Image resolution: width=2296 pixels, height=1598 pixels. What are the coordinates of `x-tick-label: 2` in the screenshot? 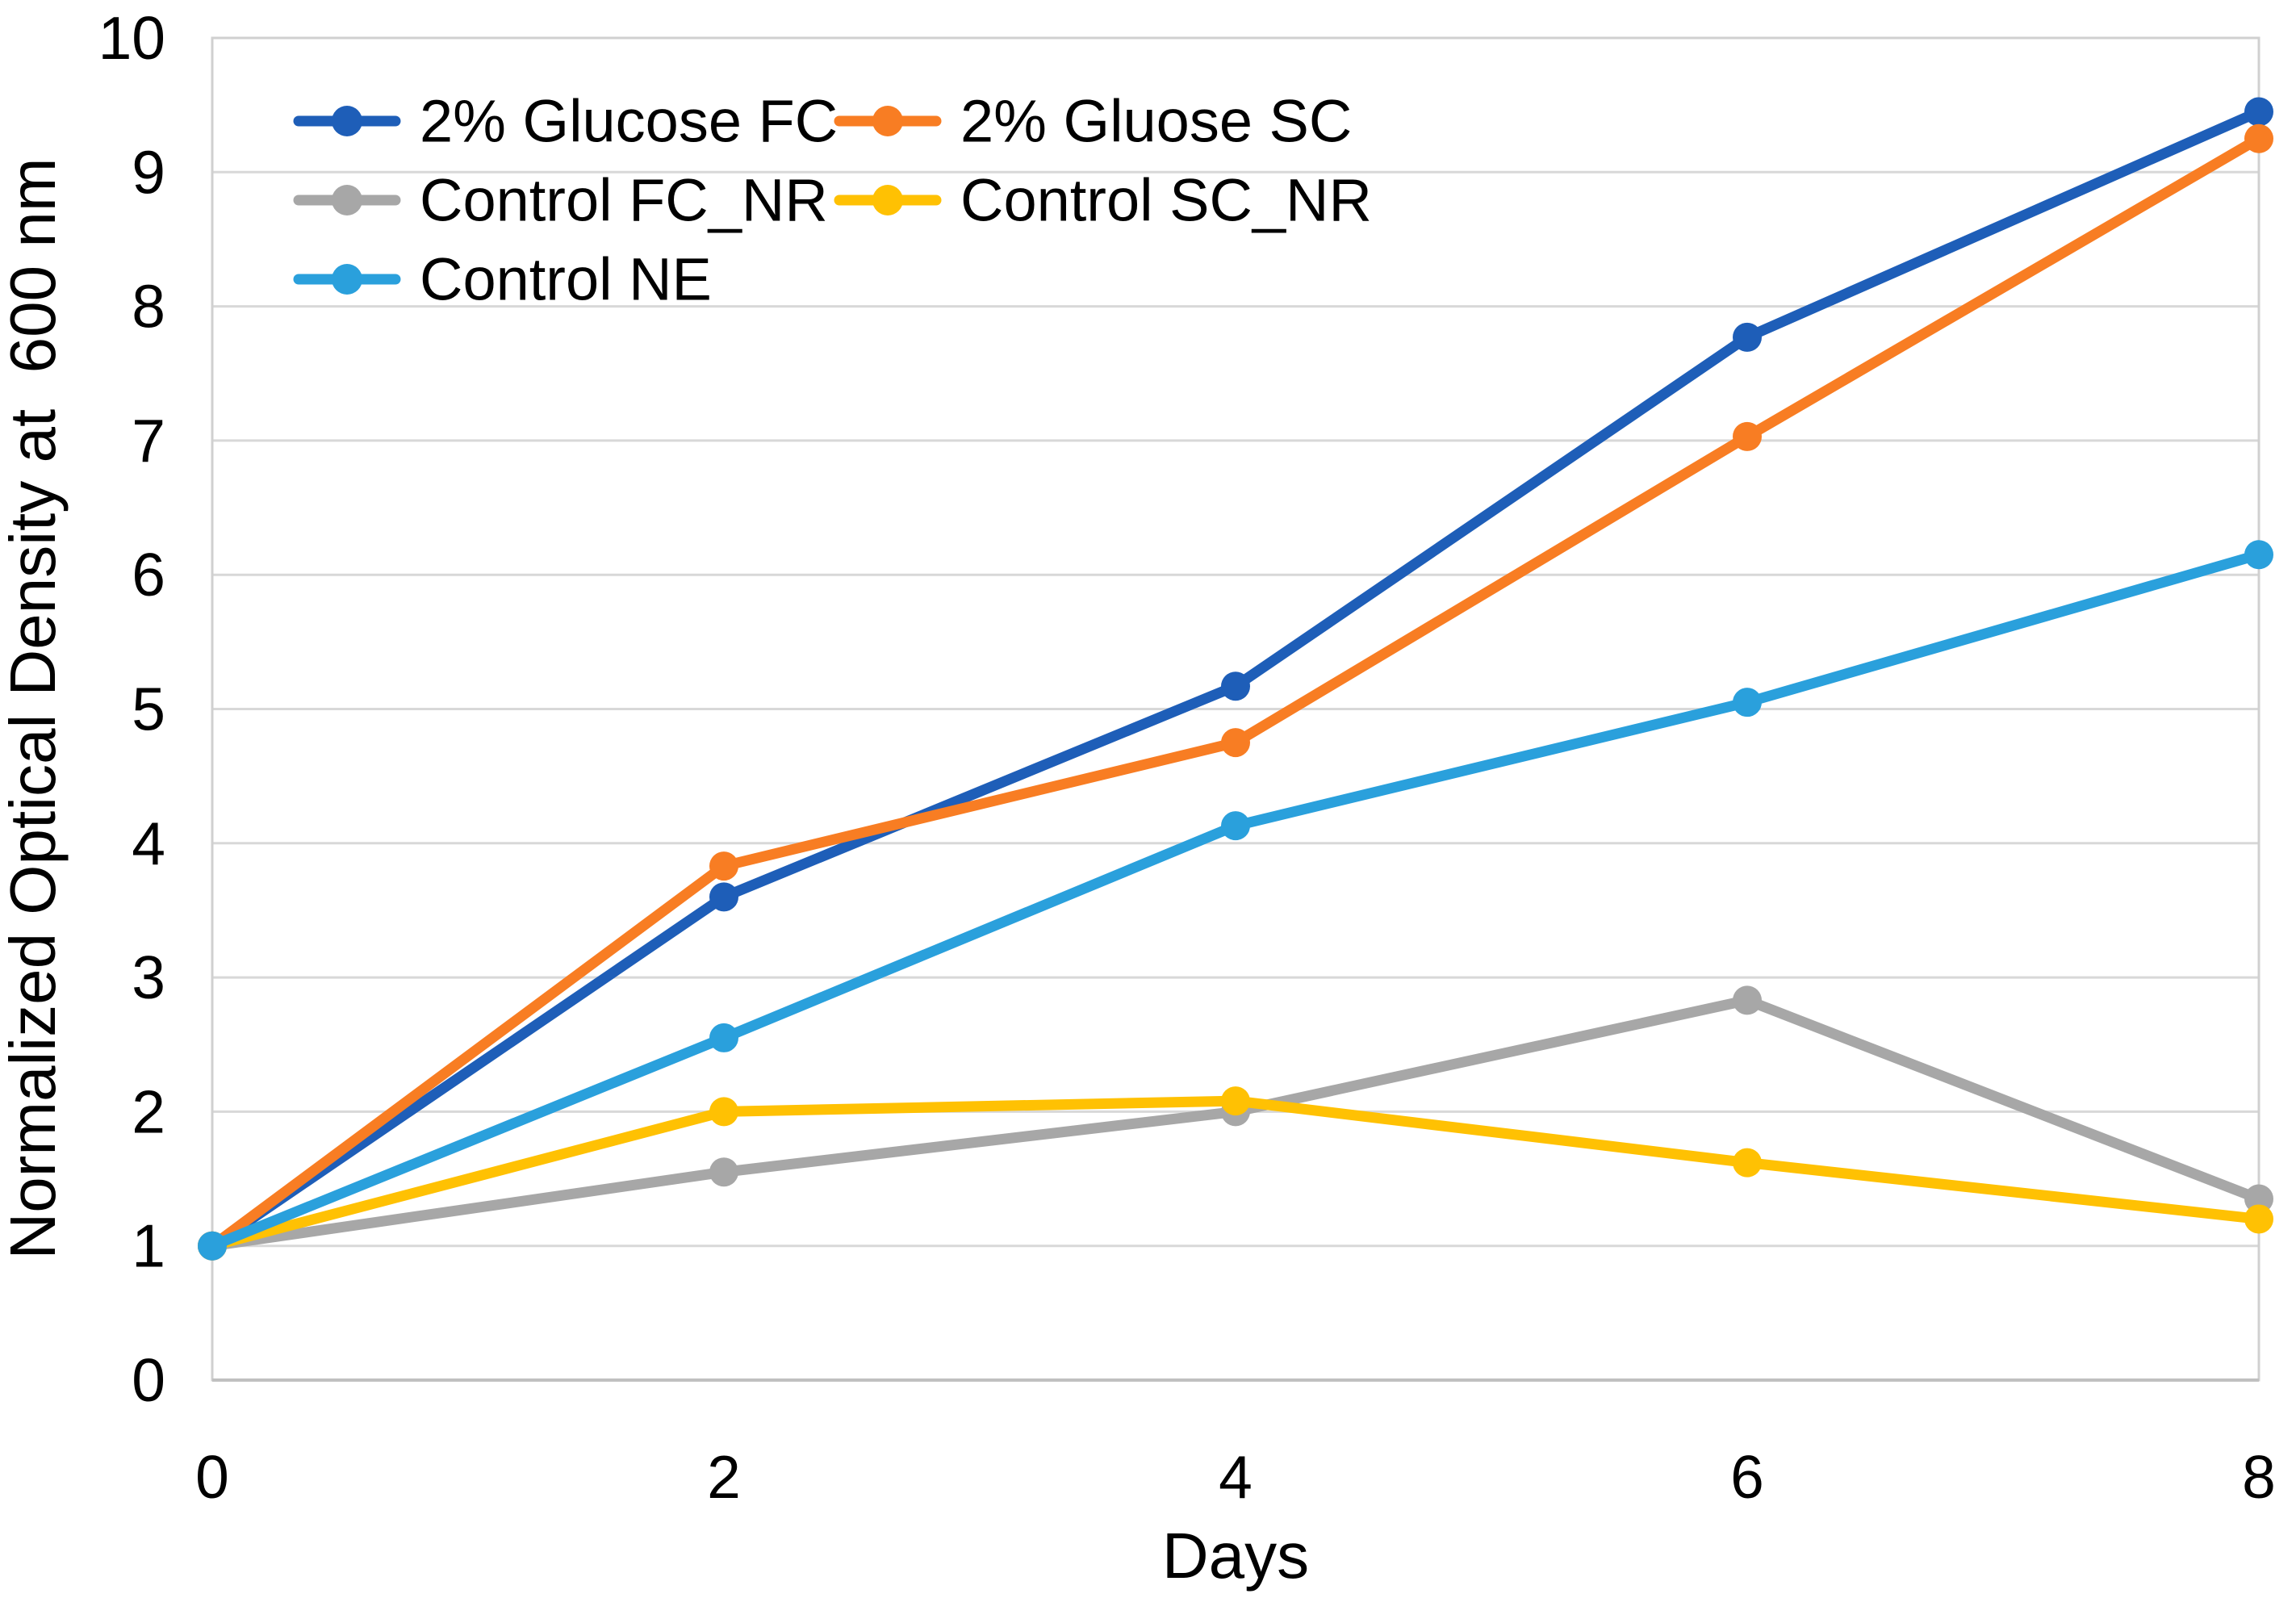 It's located at (724, 1477).